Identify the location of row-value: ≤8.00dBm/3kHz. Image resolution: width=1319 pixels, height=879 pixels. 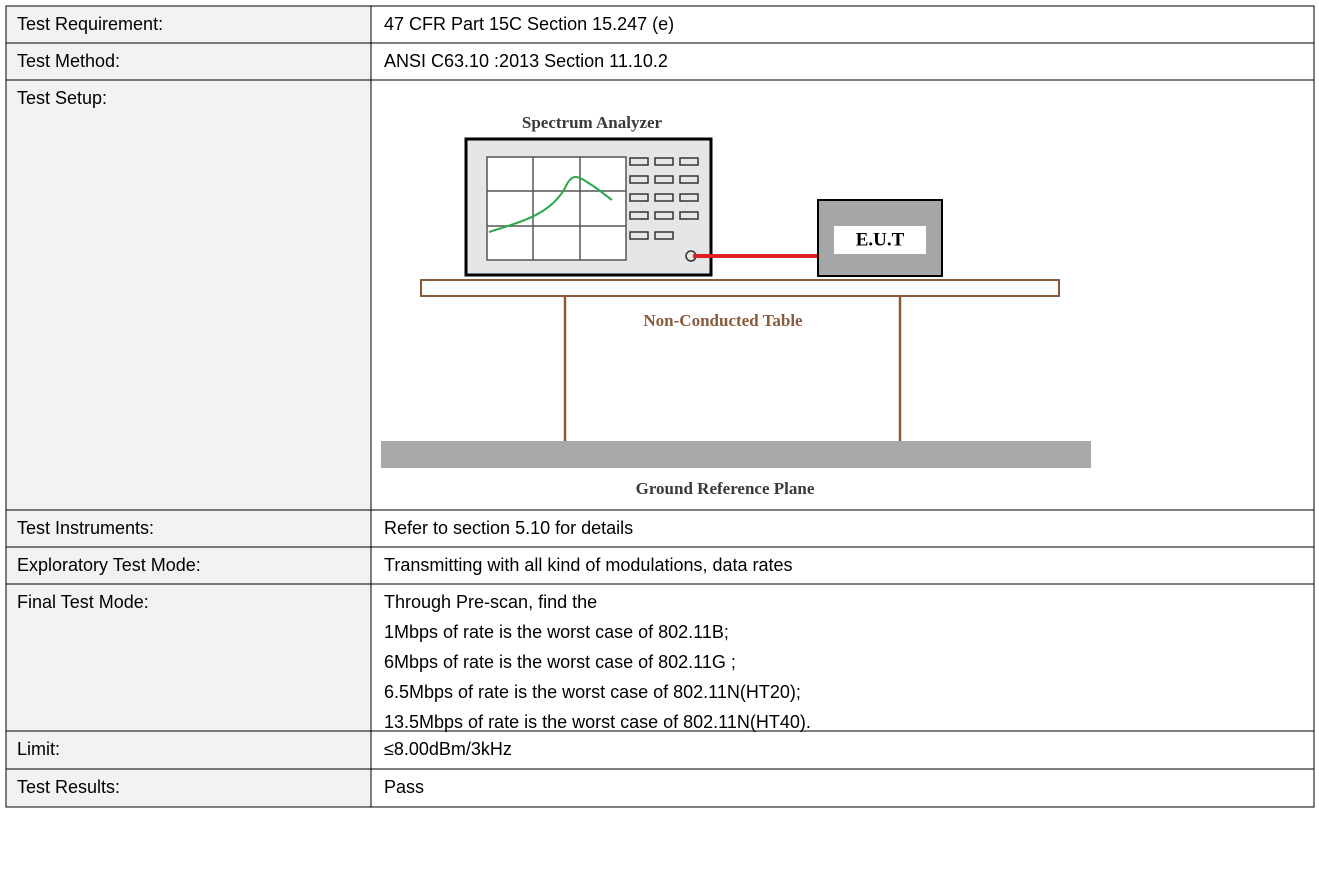
(448, 749).